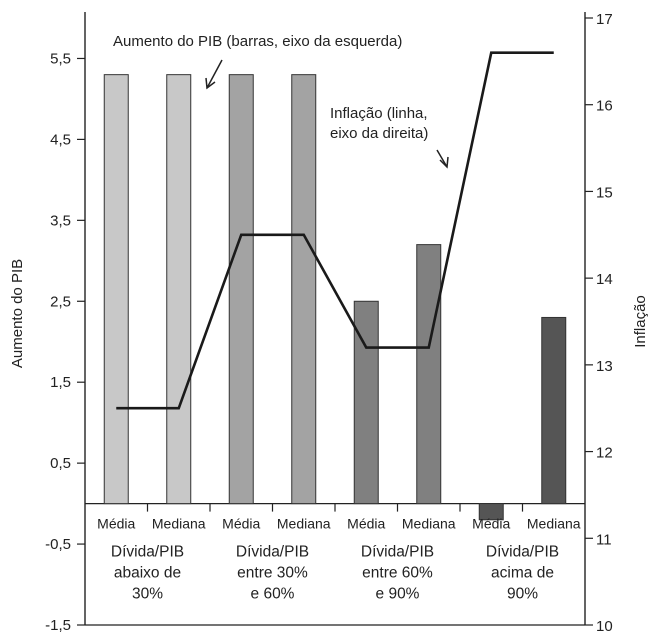 Image resolution: width=653 pixels, height=634 pixels. What do you see at coordinates (60, 139) in the screenshot?
I see `left-tick-label: 4,5` at bounding box center [60, 139].